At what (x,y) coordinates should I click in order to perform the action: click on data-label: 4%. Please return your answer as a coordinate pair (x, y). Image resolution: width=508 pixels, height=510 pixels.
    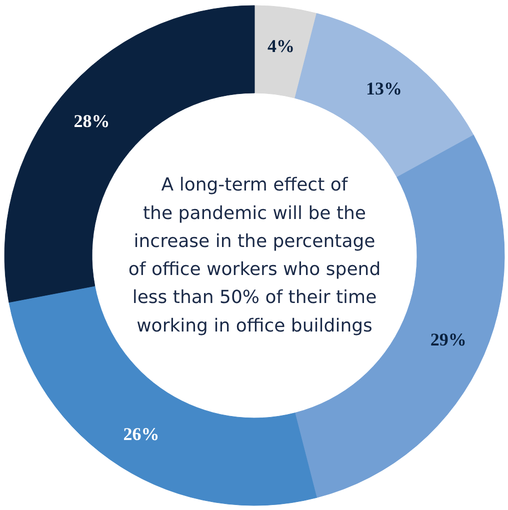
    Looking at the image, I should click on (280, 46).